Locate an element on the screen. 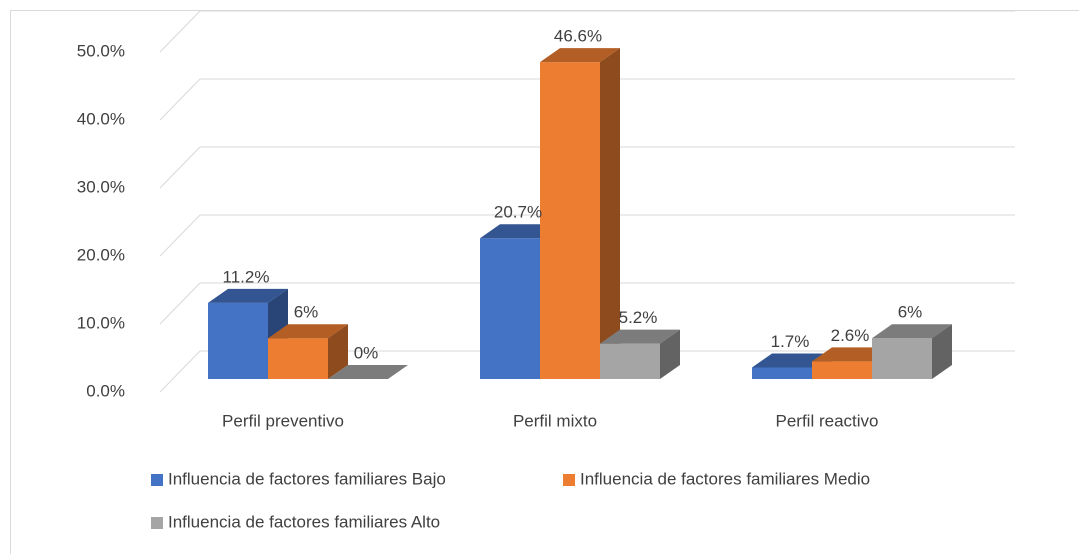 The width and height of the screenshot is (1079, 554). legend-label: Influencia de factores familiares Bajo is located at coordinates (307, 478).